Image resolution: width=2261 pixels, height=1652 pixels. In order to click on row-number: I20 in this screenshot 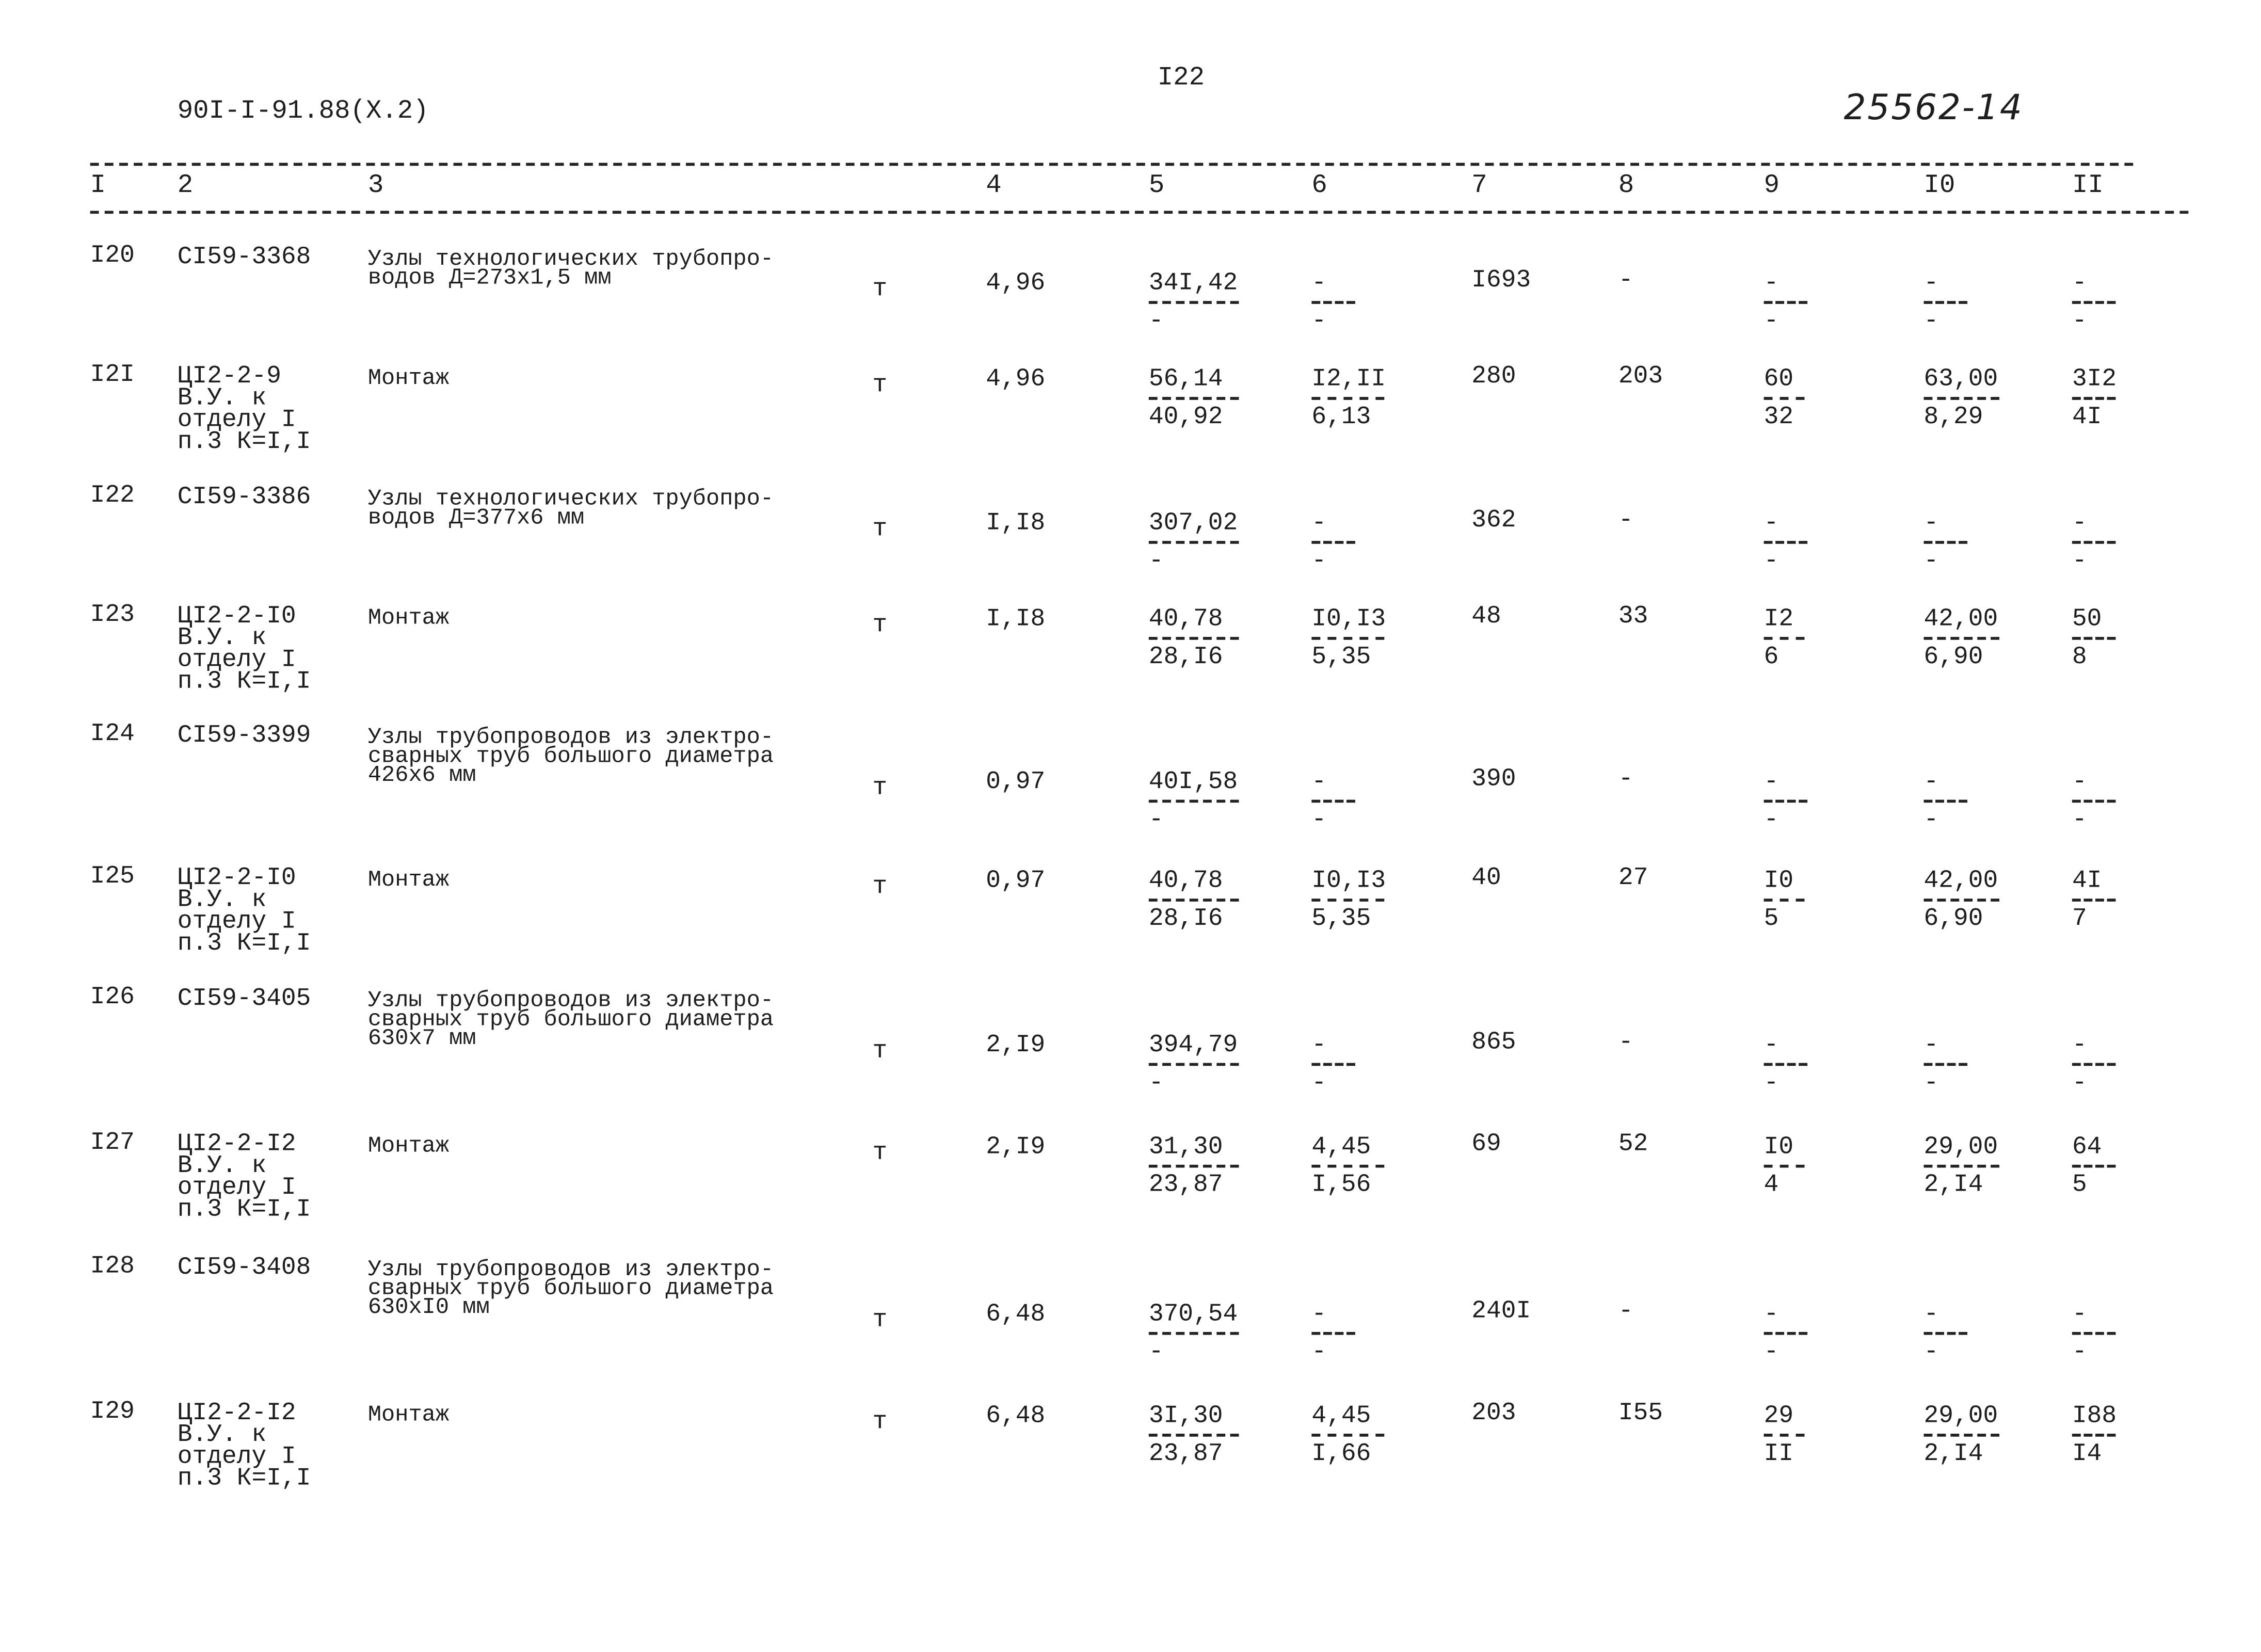, I will do `click(112, 257)`.